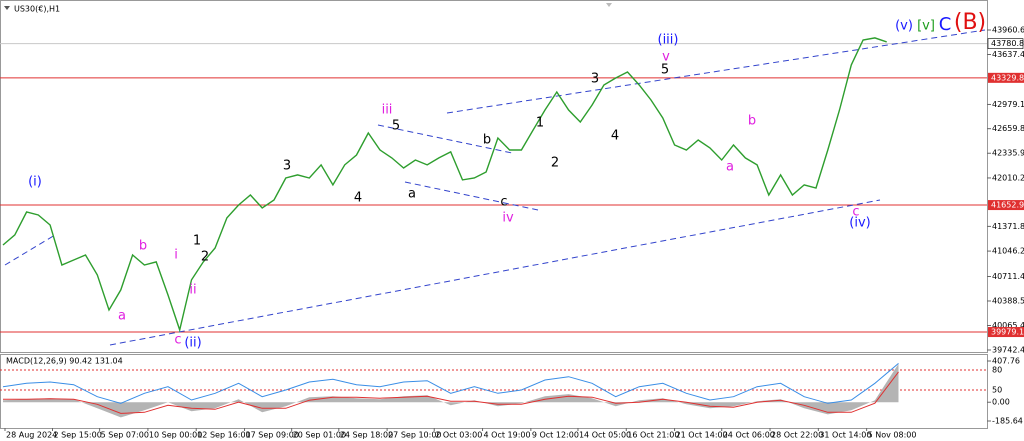 This screenshot has width=1024, height=441. Describe the element at coordinates (192, 343) in the screenshot. I see `wave-label: (ii)` at that location.